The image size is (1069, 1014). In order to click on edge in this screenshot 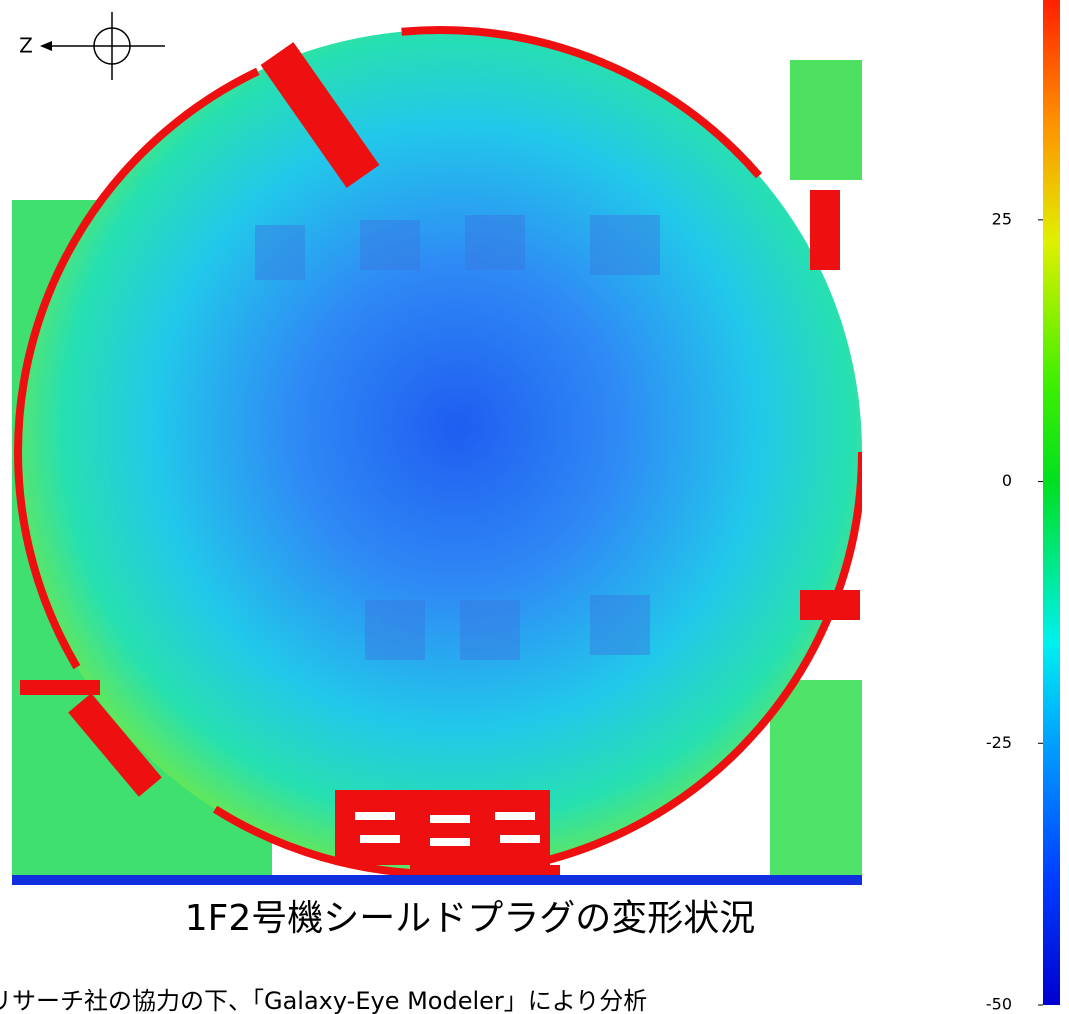, I will do `click(437, 880)`.